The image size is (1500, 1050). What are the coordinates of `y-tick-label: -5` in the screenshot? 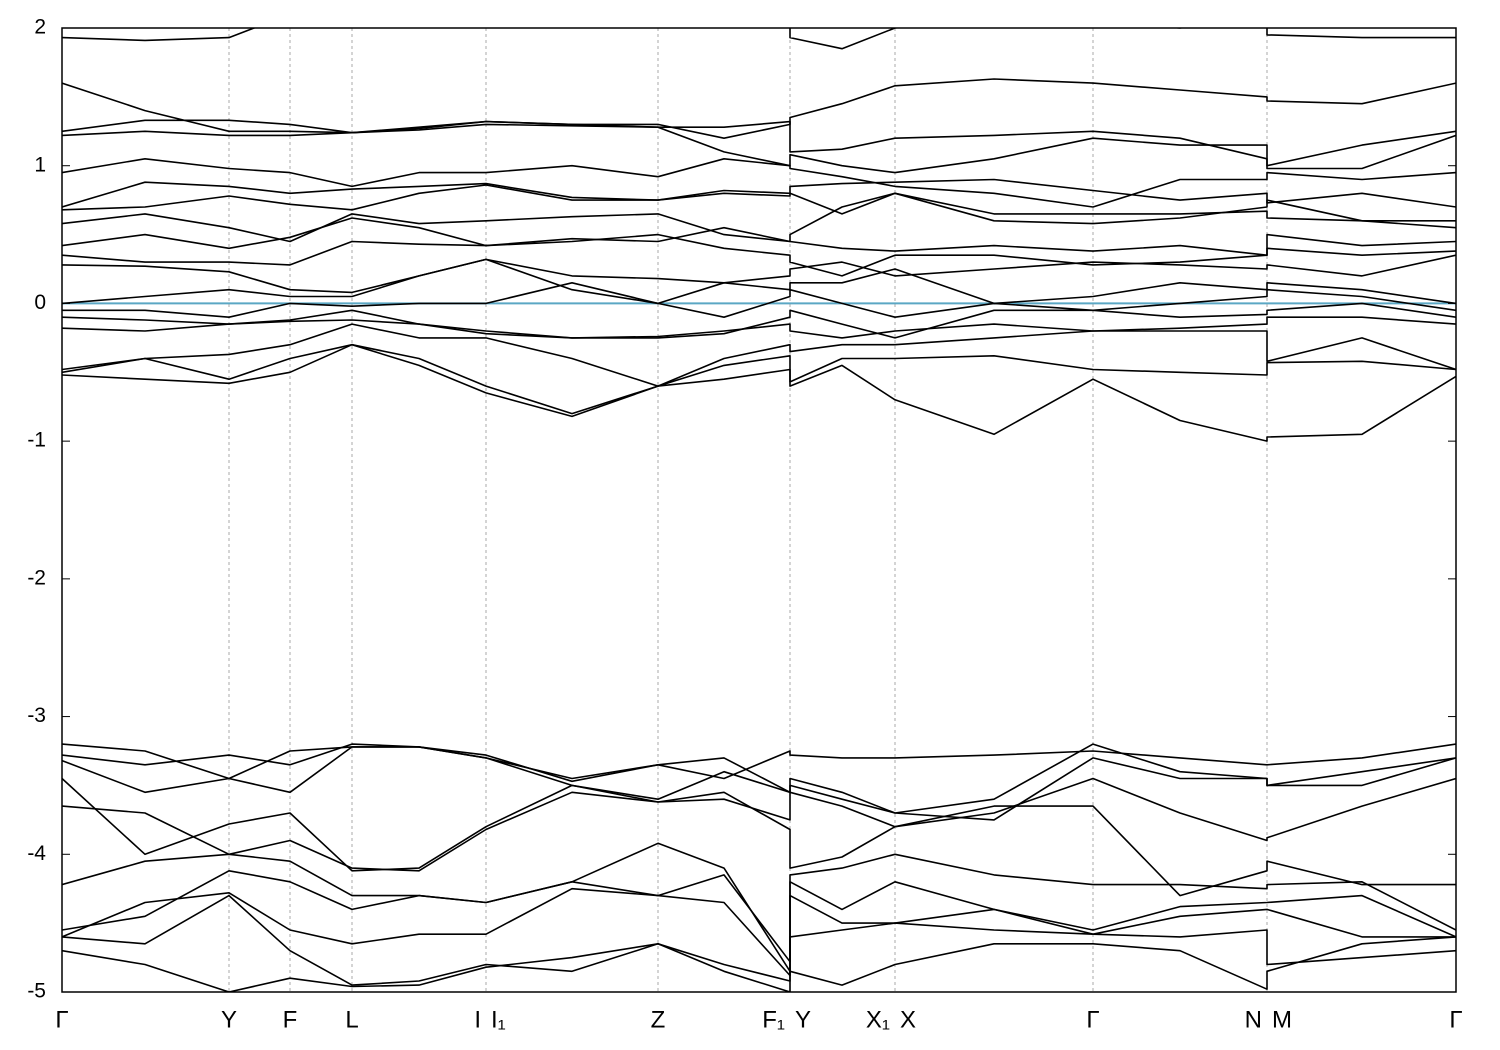 It's located at (36, 991).